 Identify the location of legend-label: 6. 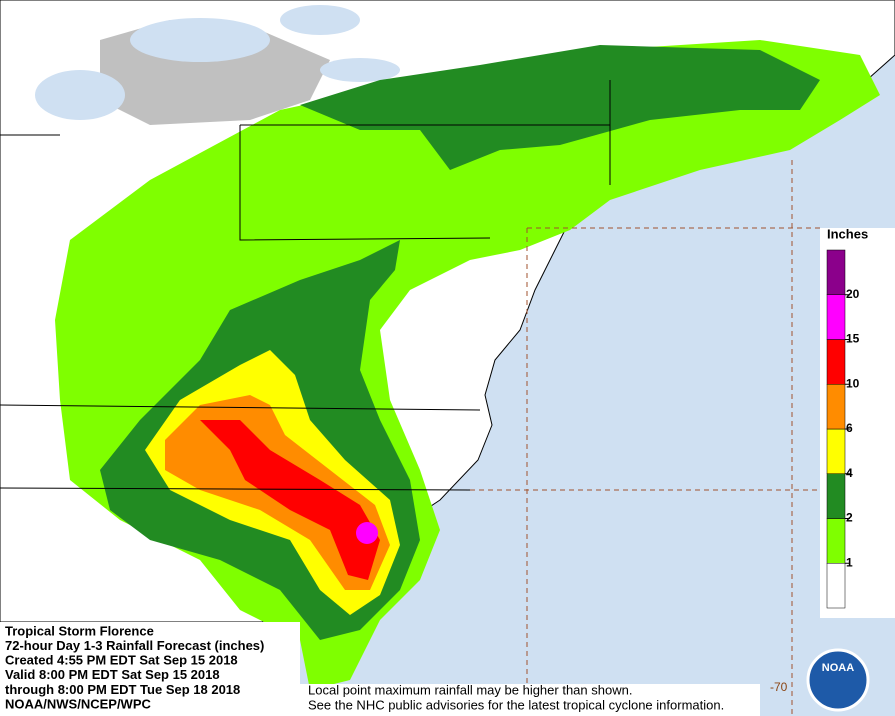
(849, 428).